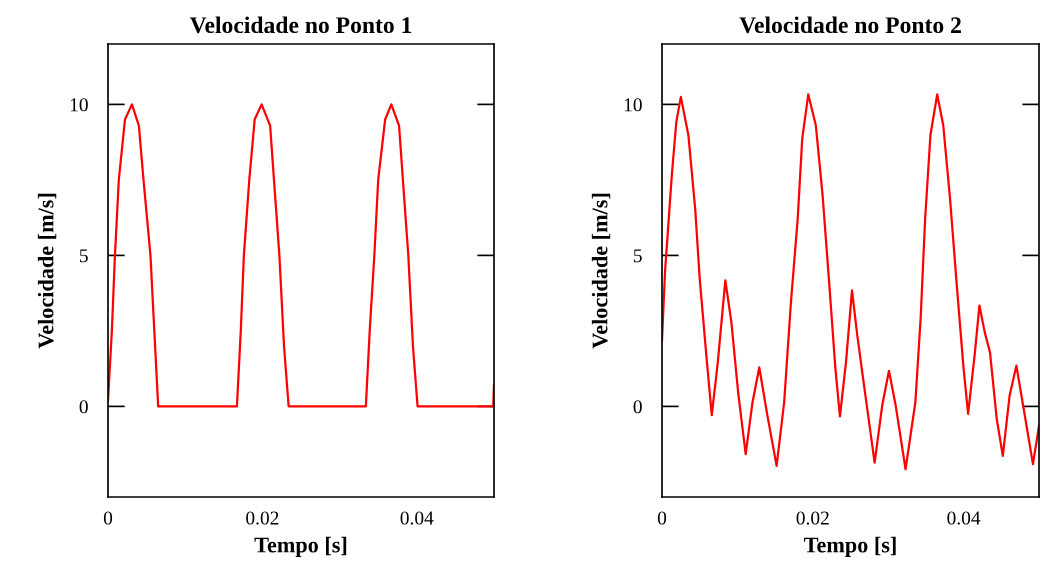 This screenshot has width=1041, height=568. Describe the element at coordinates (300, 25) in the screenshot. I see `chart-title: Velocidade no Ponto 1` at that location.